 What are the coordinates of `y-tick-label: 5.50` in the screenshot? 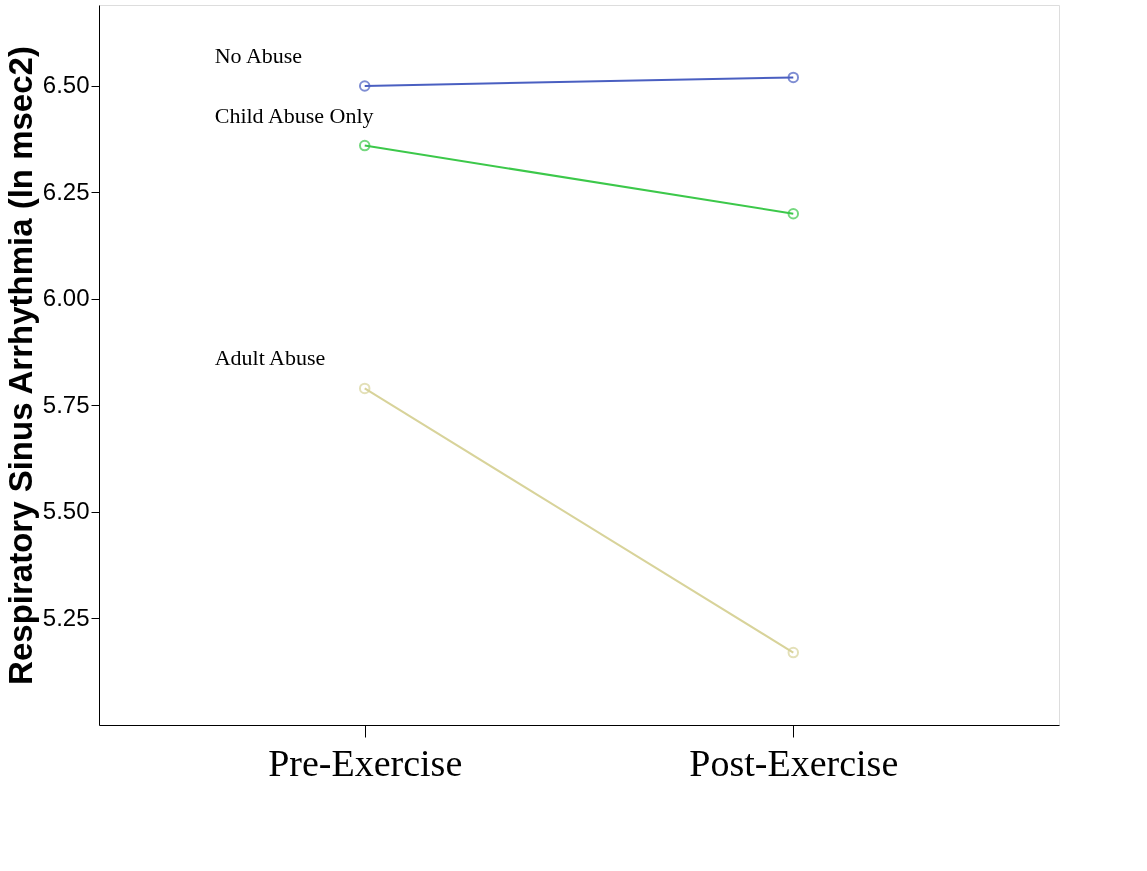 It's located at (66, 511).